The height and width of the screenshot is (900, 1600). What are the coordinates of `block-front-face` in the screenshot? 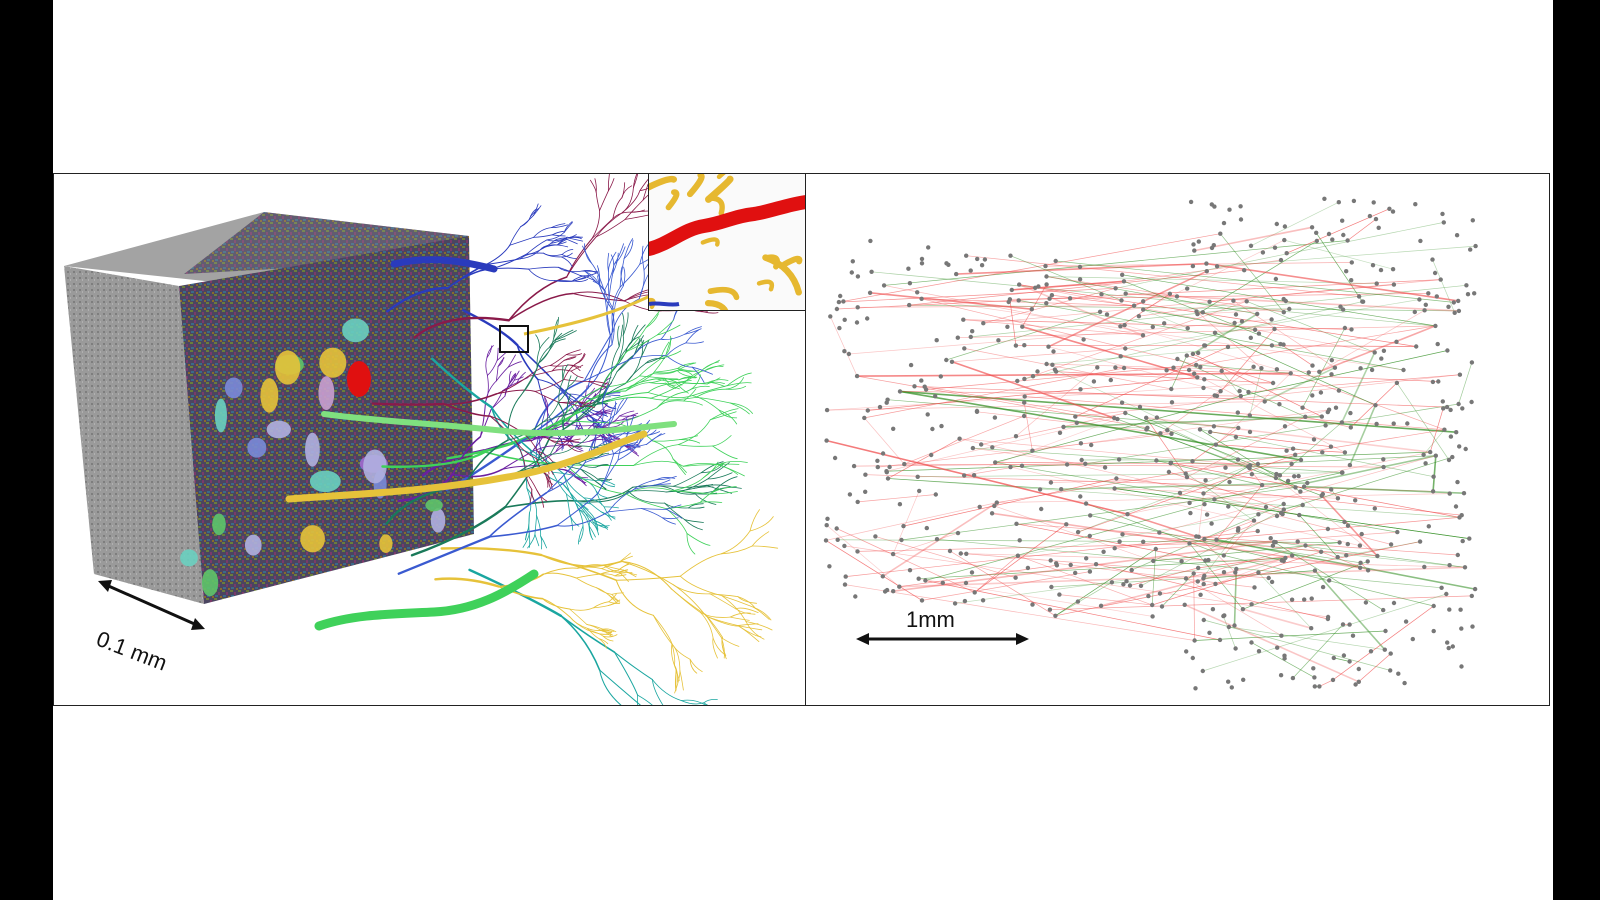 It's located at (326, 420).